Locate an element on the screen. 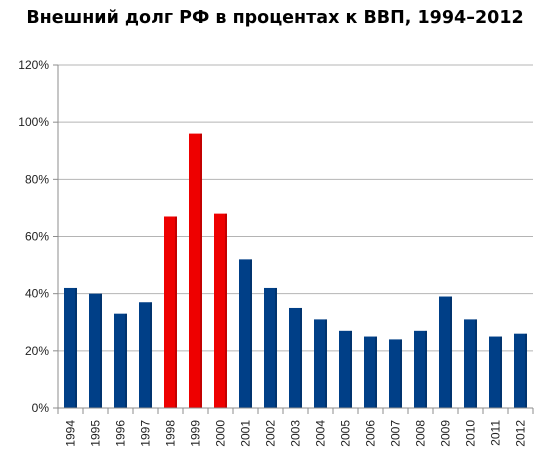 This screenshot has height=460, width=550. y-tick-label: 20% is located at coordinates (37, 351).